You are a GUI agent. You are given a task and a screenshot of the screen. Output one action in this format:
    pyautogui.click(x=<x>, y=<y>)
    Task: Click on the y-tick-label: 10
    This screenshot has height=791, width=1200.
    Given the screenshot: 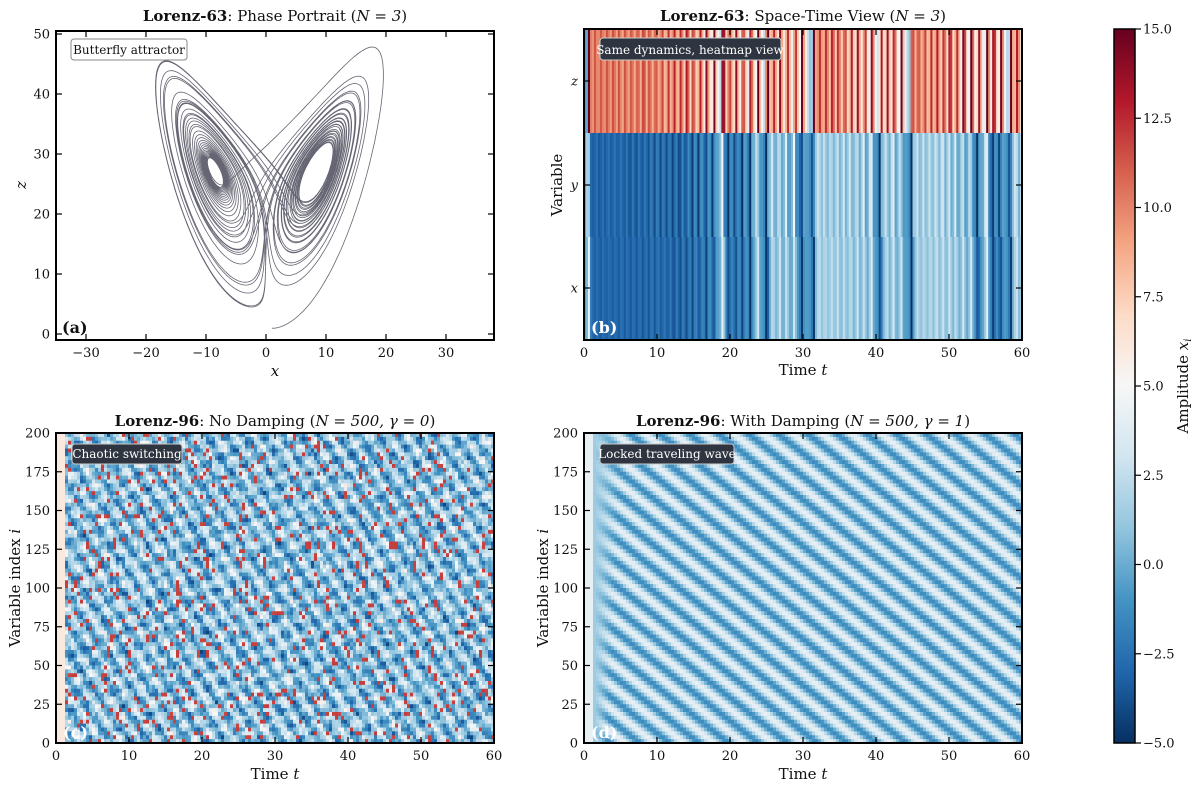 What is the action you would take?
    pyautogui.click(x=41, y=275)
    